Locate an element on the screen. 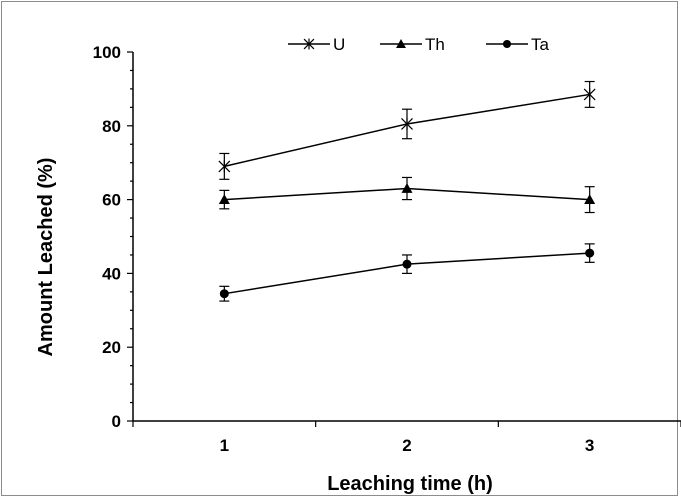  series-u is located at coordinates (407, 130).